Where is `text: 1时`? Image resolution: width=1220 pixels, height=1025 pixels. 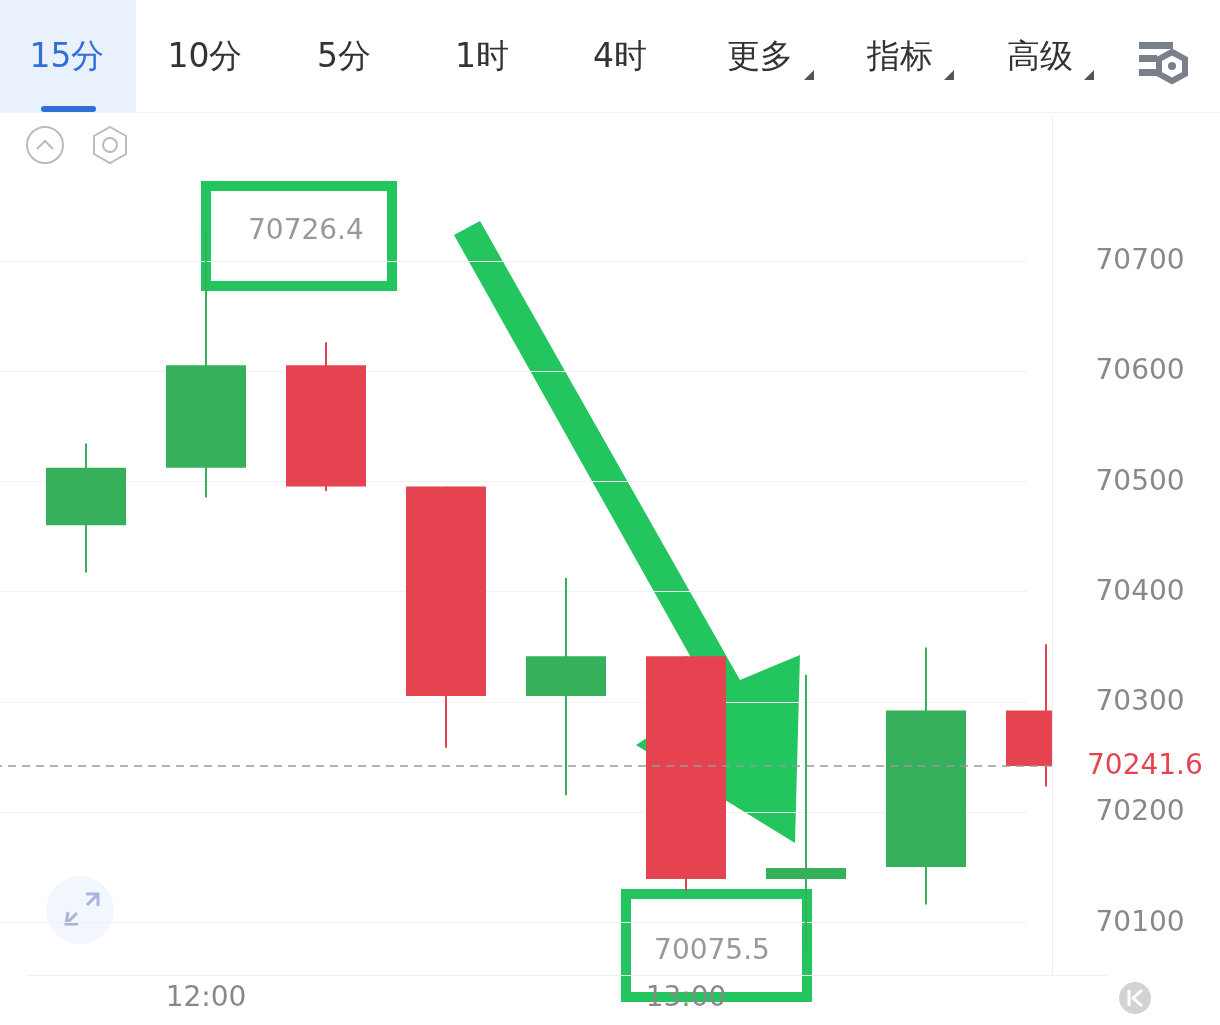 text: 1时 is located at coordinates (482, 55).